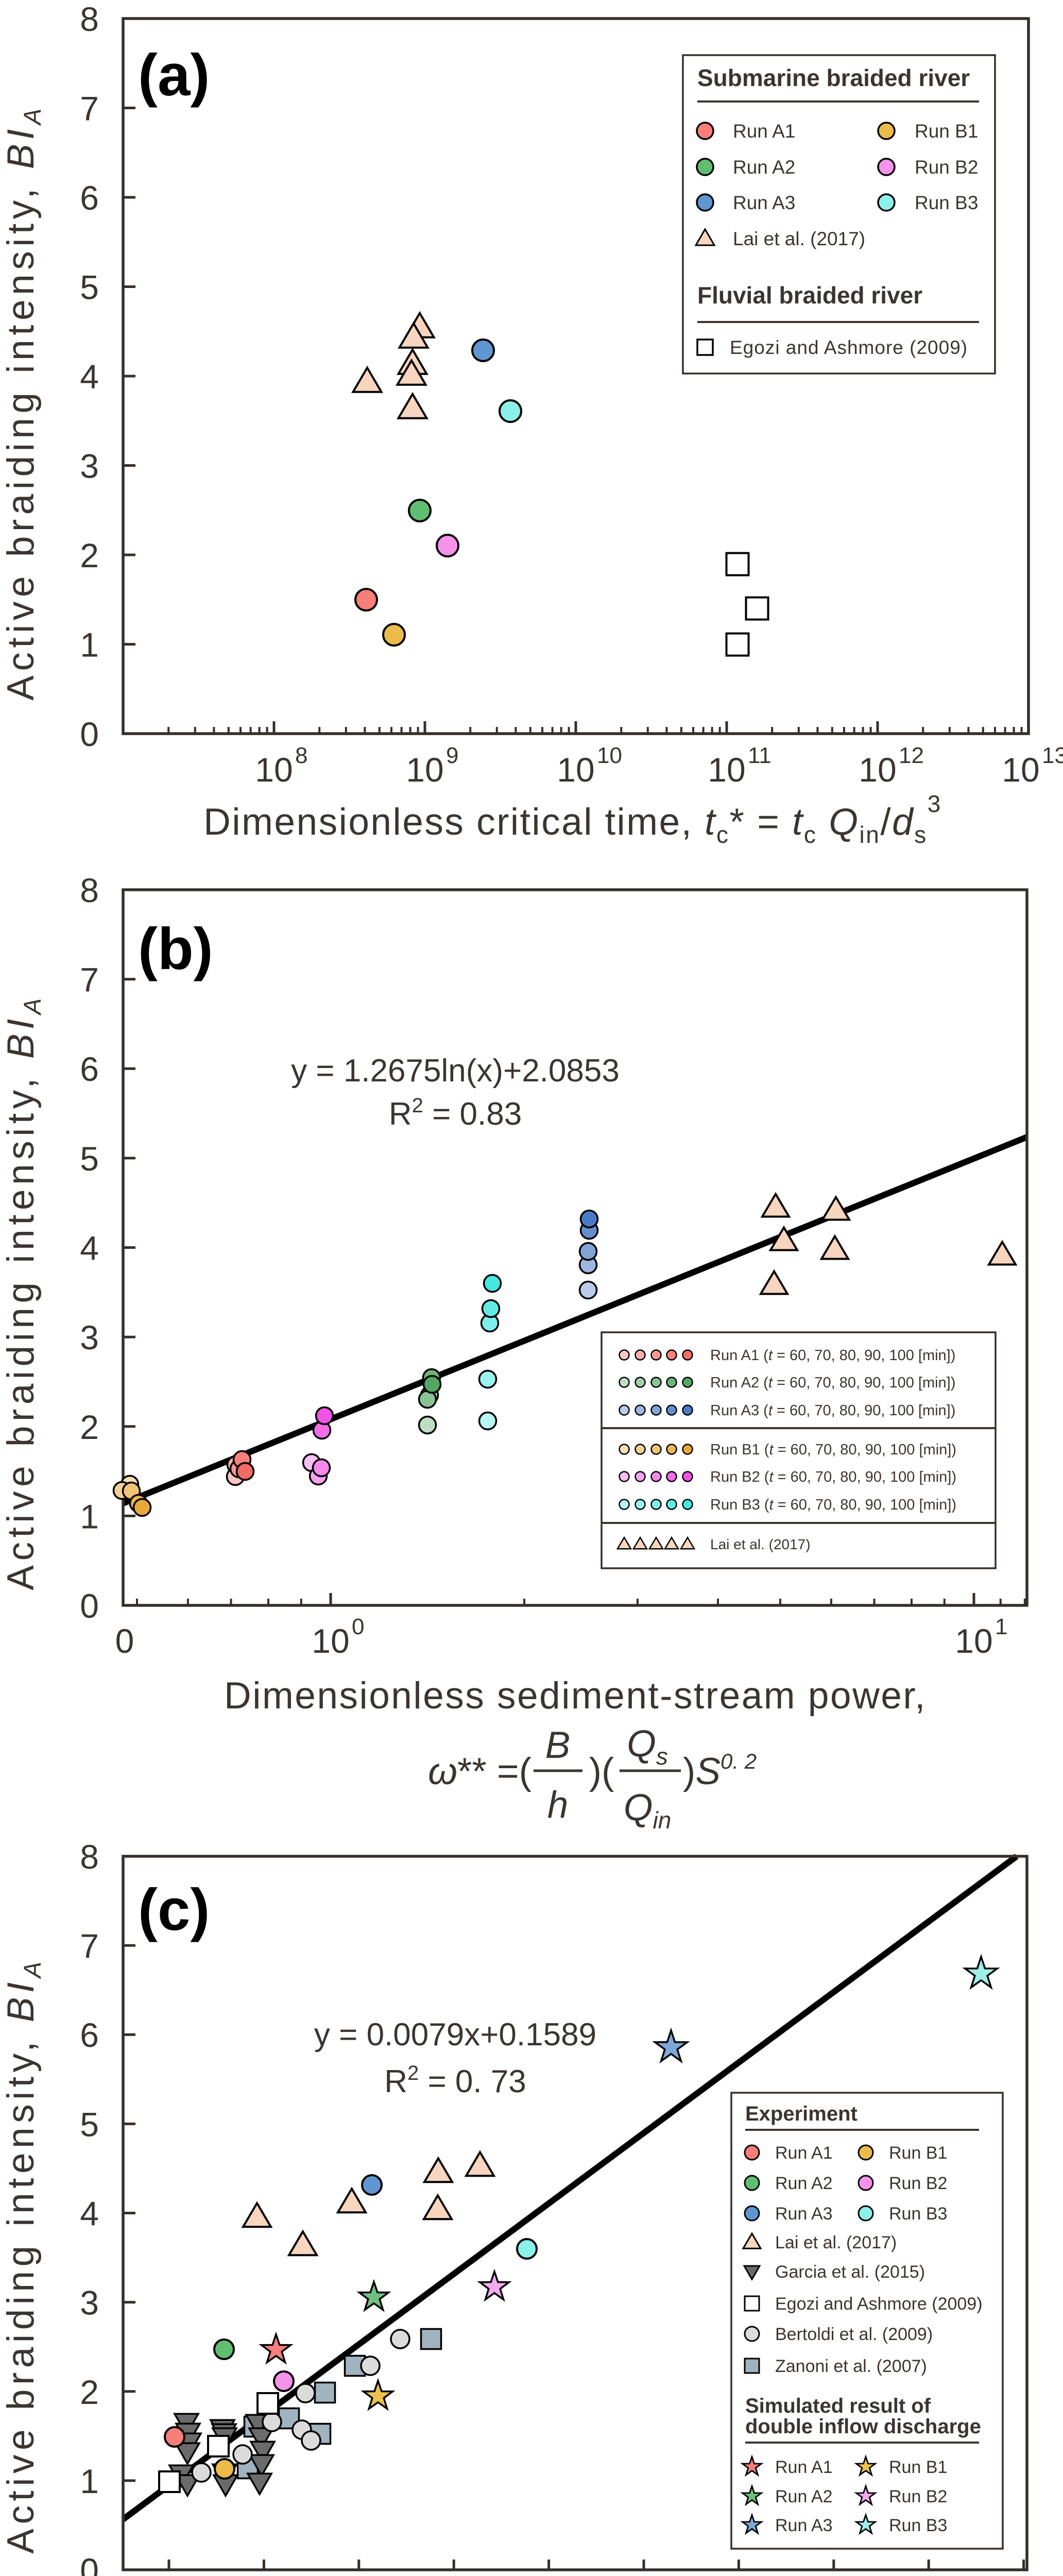 The height and width of the screenshot is (2576, 1063). What do you see at coordinates (648, 1746) in the screenshot?
I see `svg-text: Qs` at bounding box center [648, 1746].